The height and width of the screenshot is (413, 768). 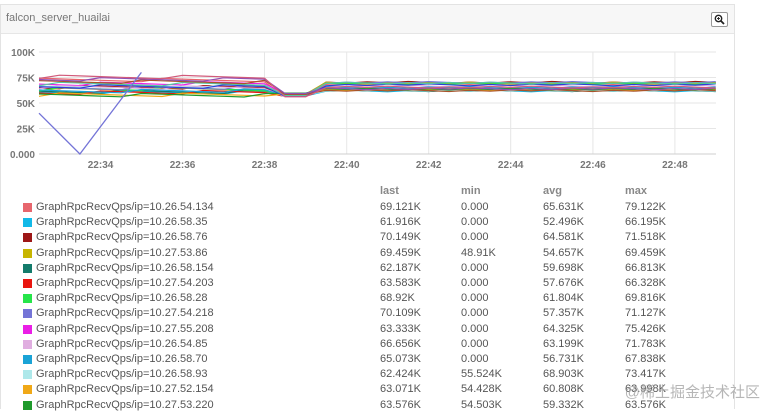 I want to click on legend-series-name: GraphRpcRecvQps/ip=10.26.58.154, so click(x=125, y=267).